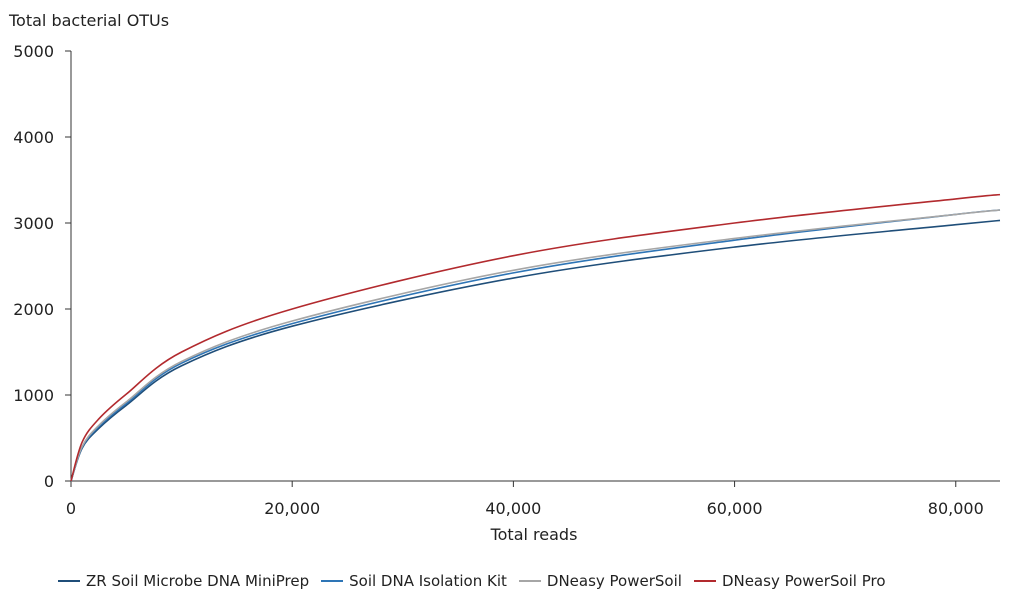 The width and height of the screenshot is (1013, 592). What do you see at coordinates (534, 534) in the screenshot?
I see `x-axis-title: Total reads` at bounding box center [534, 534].